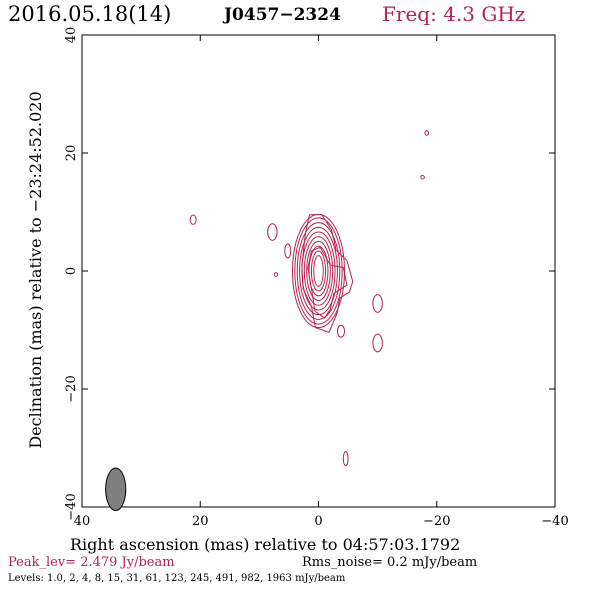 The image size is (590, 590). Describe the element at coordinates (71, 153) in the screenshot. I see `y-tick-label: 20` at that location.